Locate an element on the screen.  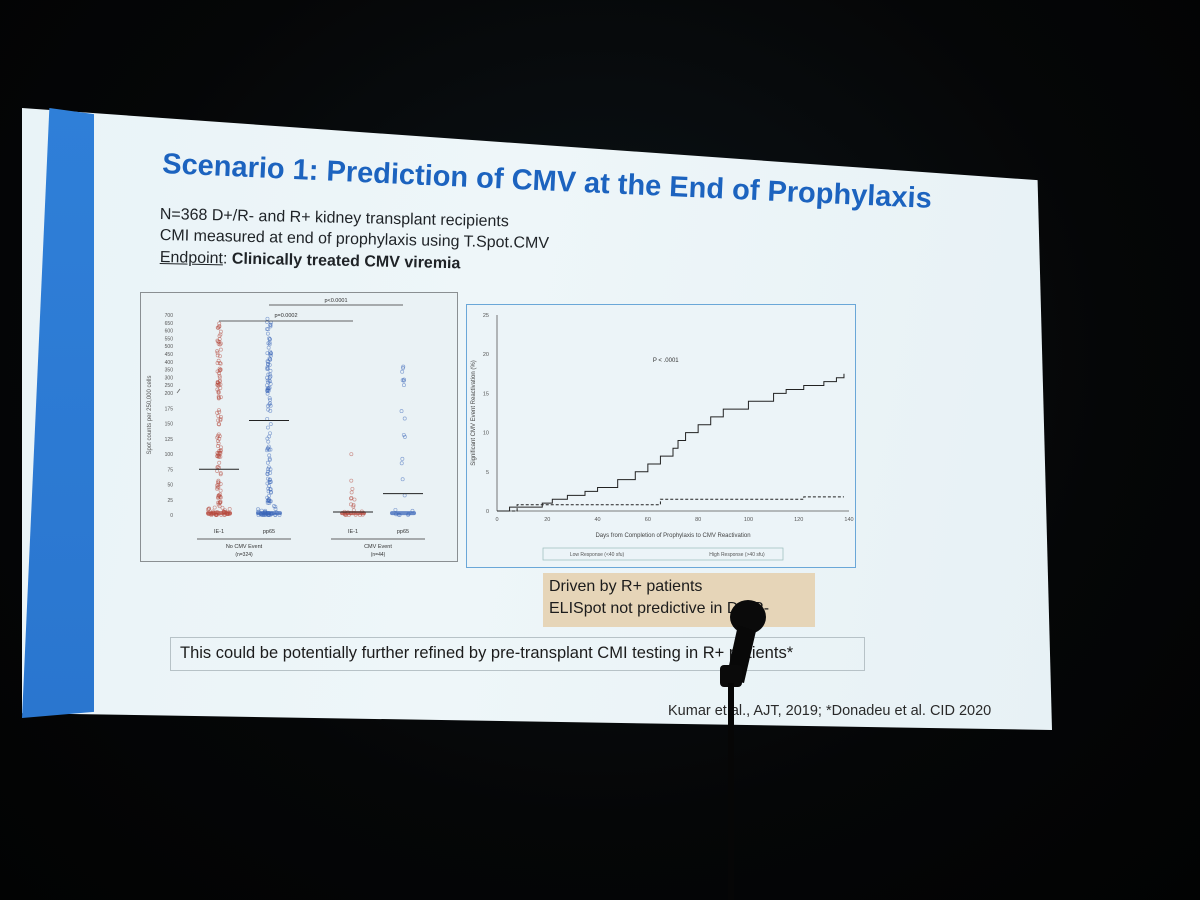
scatter-category-label: IE-1 is located at coordinates (353, 532).